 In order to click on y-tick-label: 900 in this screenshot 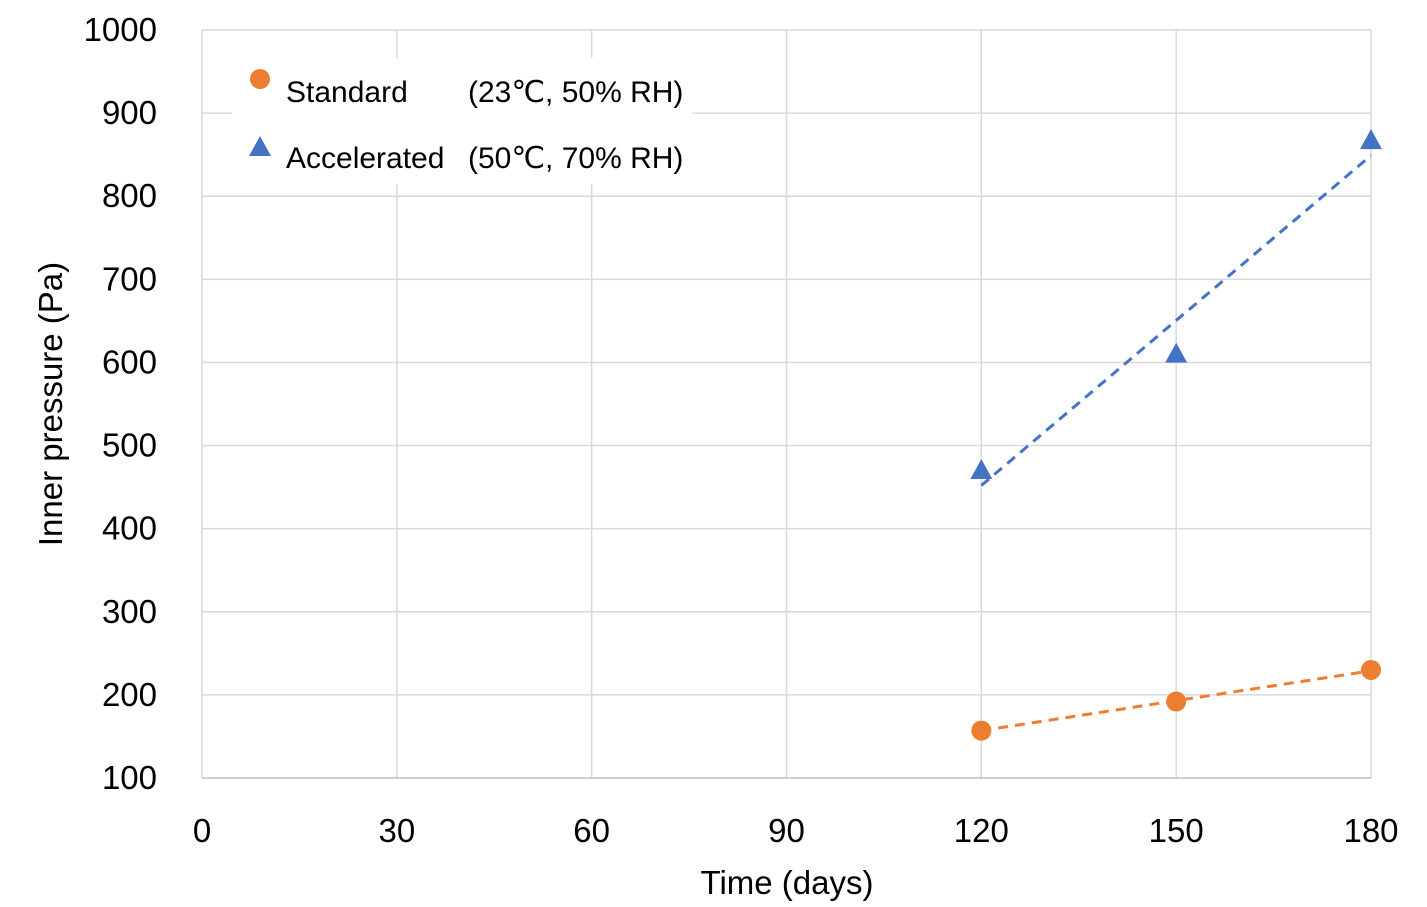, I will do `click(129, 112)`.